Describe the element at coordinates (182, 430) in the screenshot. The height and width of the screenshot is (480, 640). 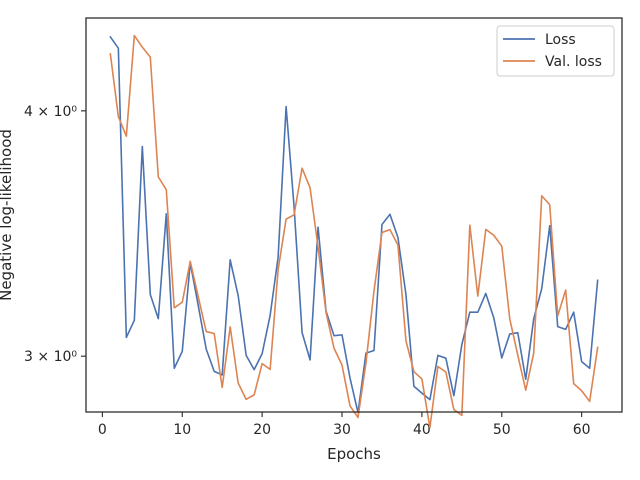
I see `x-tick-label: 10` at that location.